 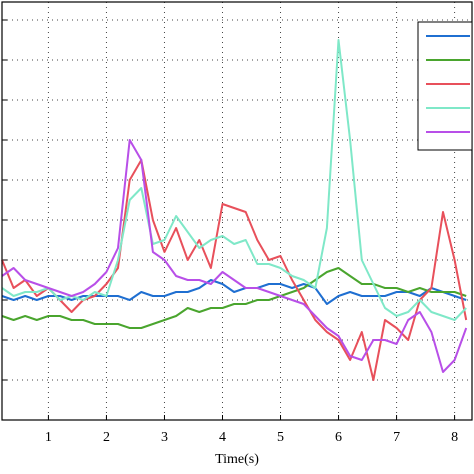 I want to click on x-tick-label: 5, so click(x=280, y=437).